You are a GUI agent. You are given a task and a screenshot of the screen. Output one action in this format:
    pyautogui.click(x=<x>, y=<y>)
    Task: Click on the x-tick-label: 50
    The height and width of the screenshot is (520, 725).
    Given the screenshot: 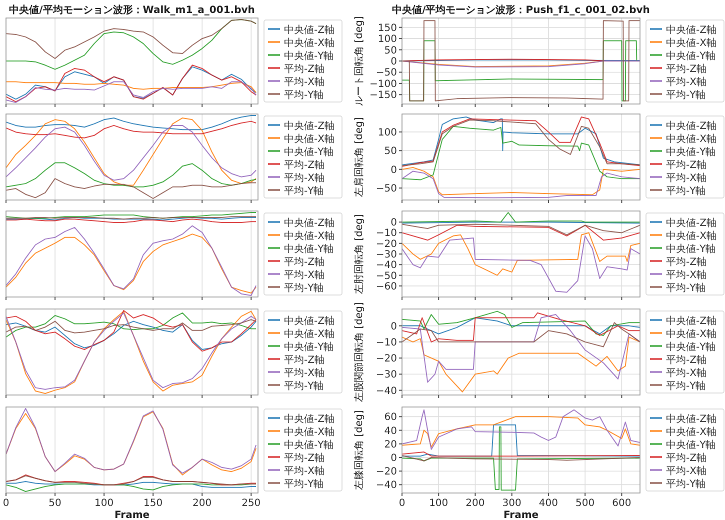 What is the action you would take?
    pyautogui.click(x=55, y=503)
    